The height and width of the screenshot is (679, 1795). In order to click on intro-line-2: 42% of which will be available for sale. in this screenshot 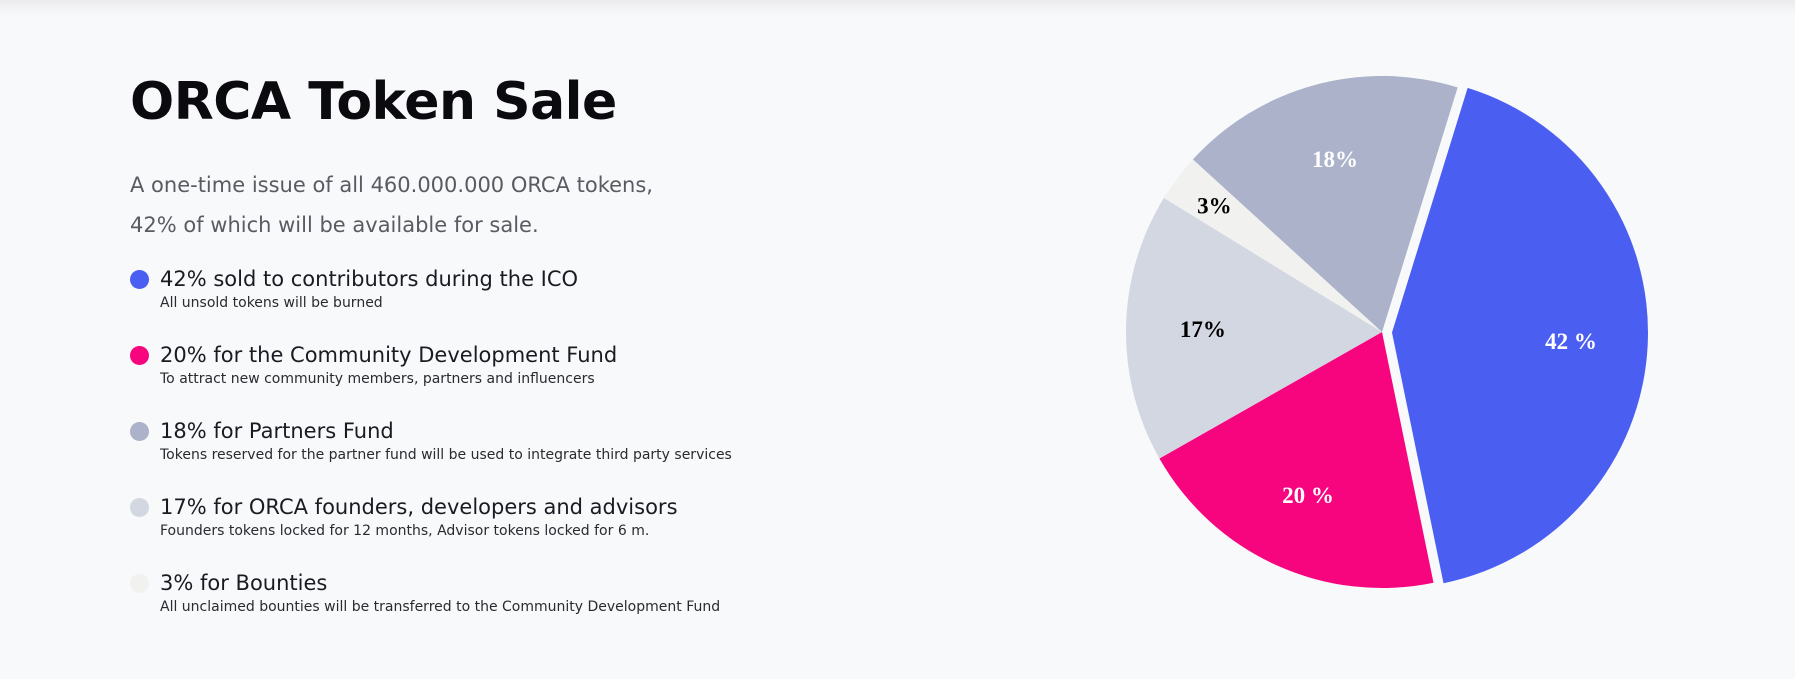, I will do `click(334, 225)`.